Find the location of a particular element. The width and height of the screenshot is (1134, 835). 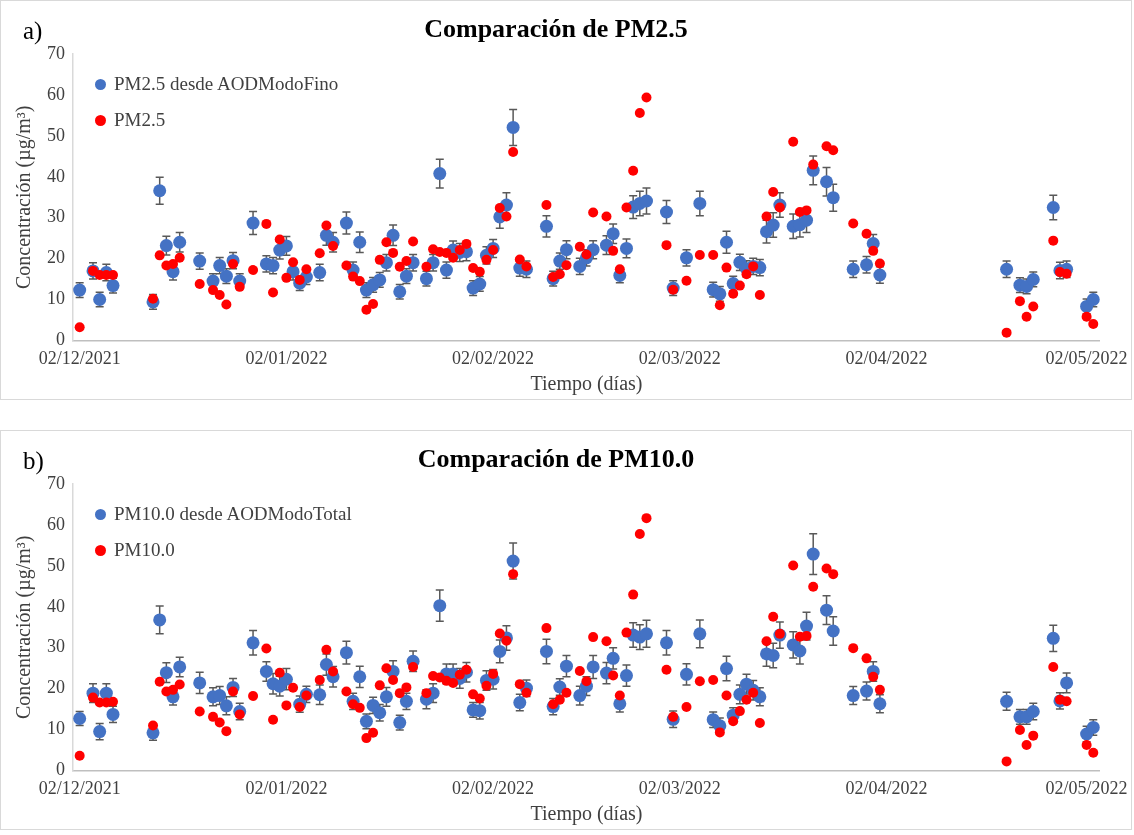

chart-title: Comparación de PM10.0 is located at coordinates (556, 459).